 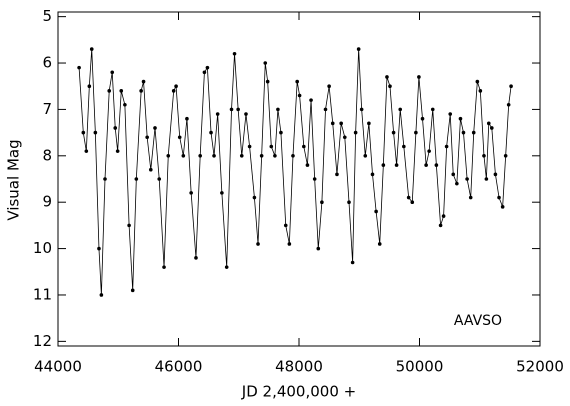 I want to click on y-tick-label: 9, so click(x=47, y=202).